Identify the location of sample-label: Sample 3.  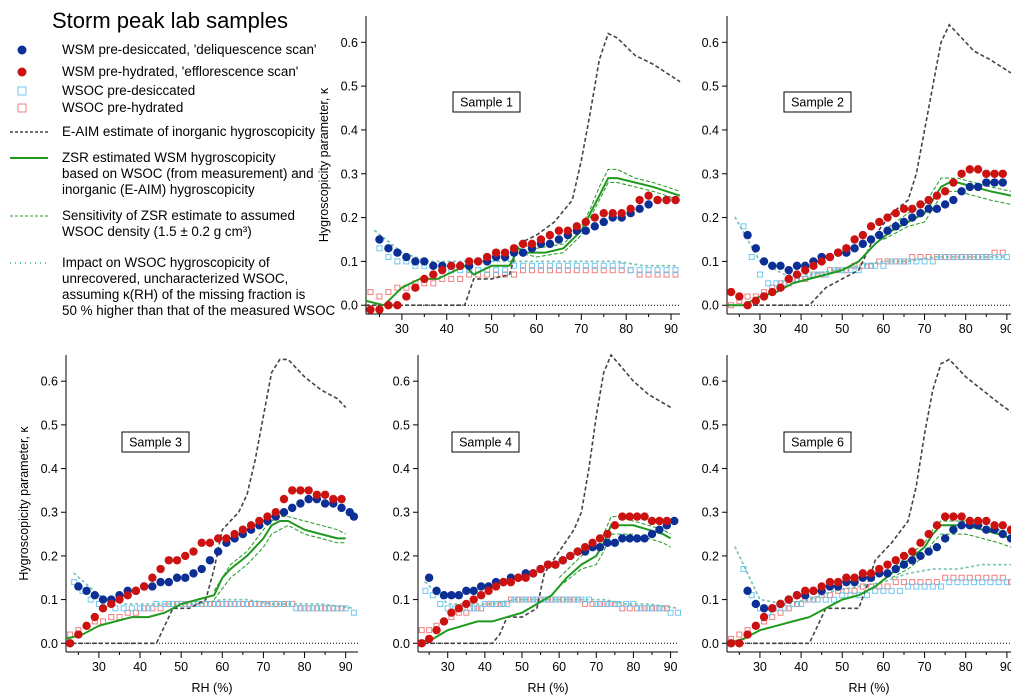
(155, 443).